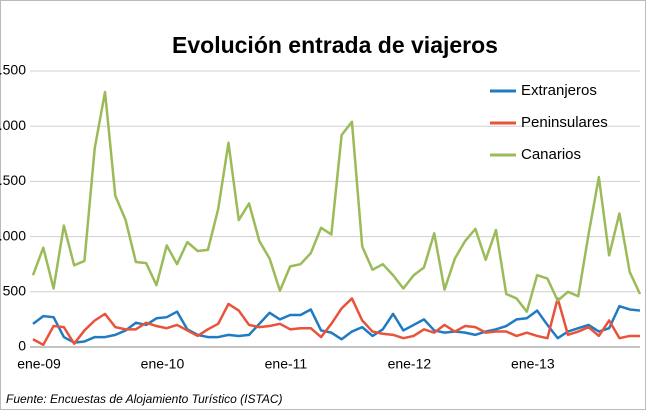 Image resolution: width=646 pixels, height=410 pixels. What do you see at coordinates (13, 70) in the screenshot?
I see `y-tick-label: 2.500` at bounding box center [13, 70].